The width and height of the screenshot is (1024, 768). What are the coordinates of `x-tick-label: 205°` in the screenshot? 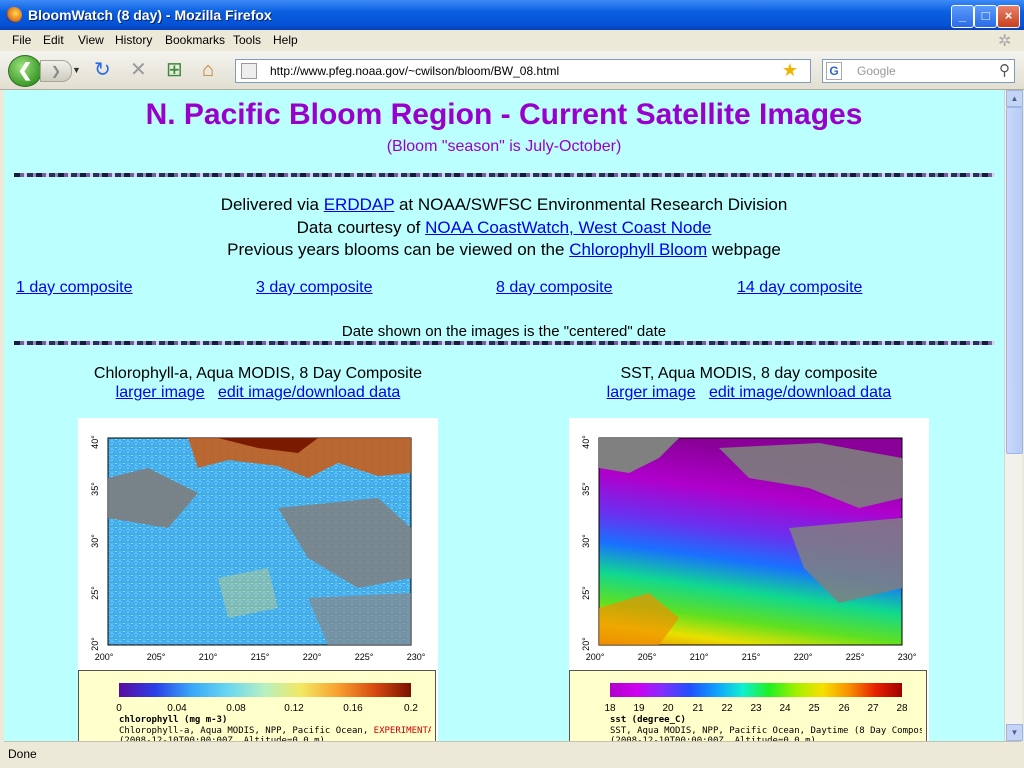 It's located at (156, 657).